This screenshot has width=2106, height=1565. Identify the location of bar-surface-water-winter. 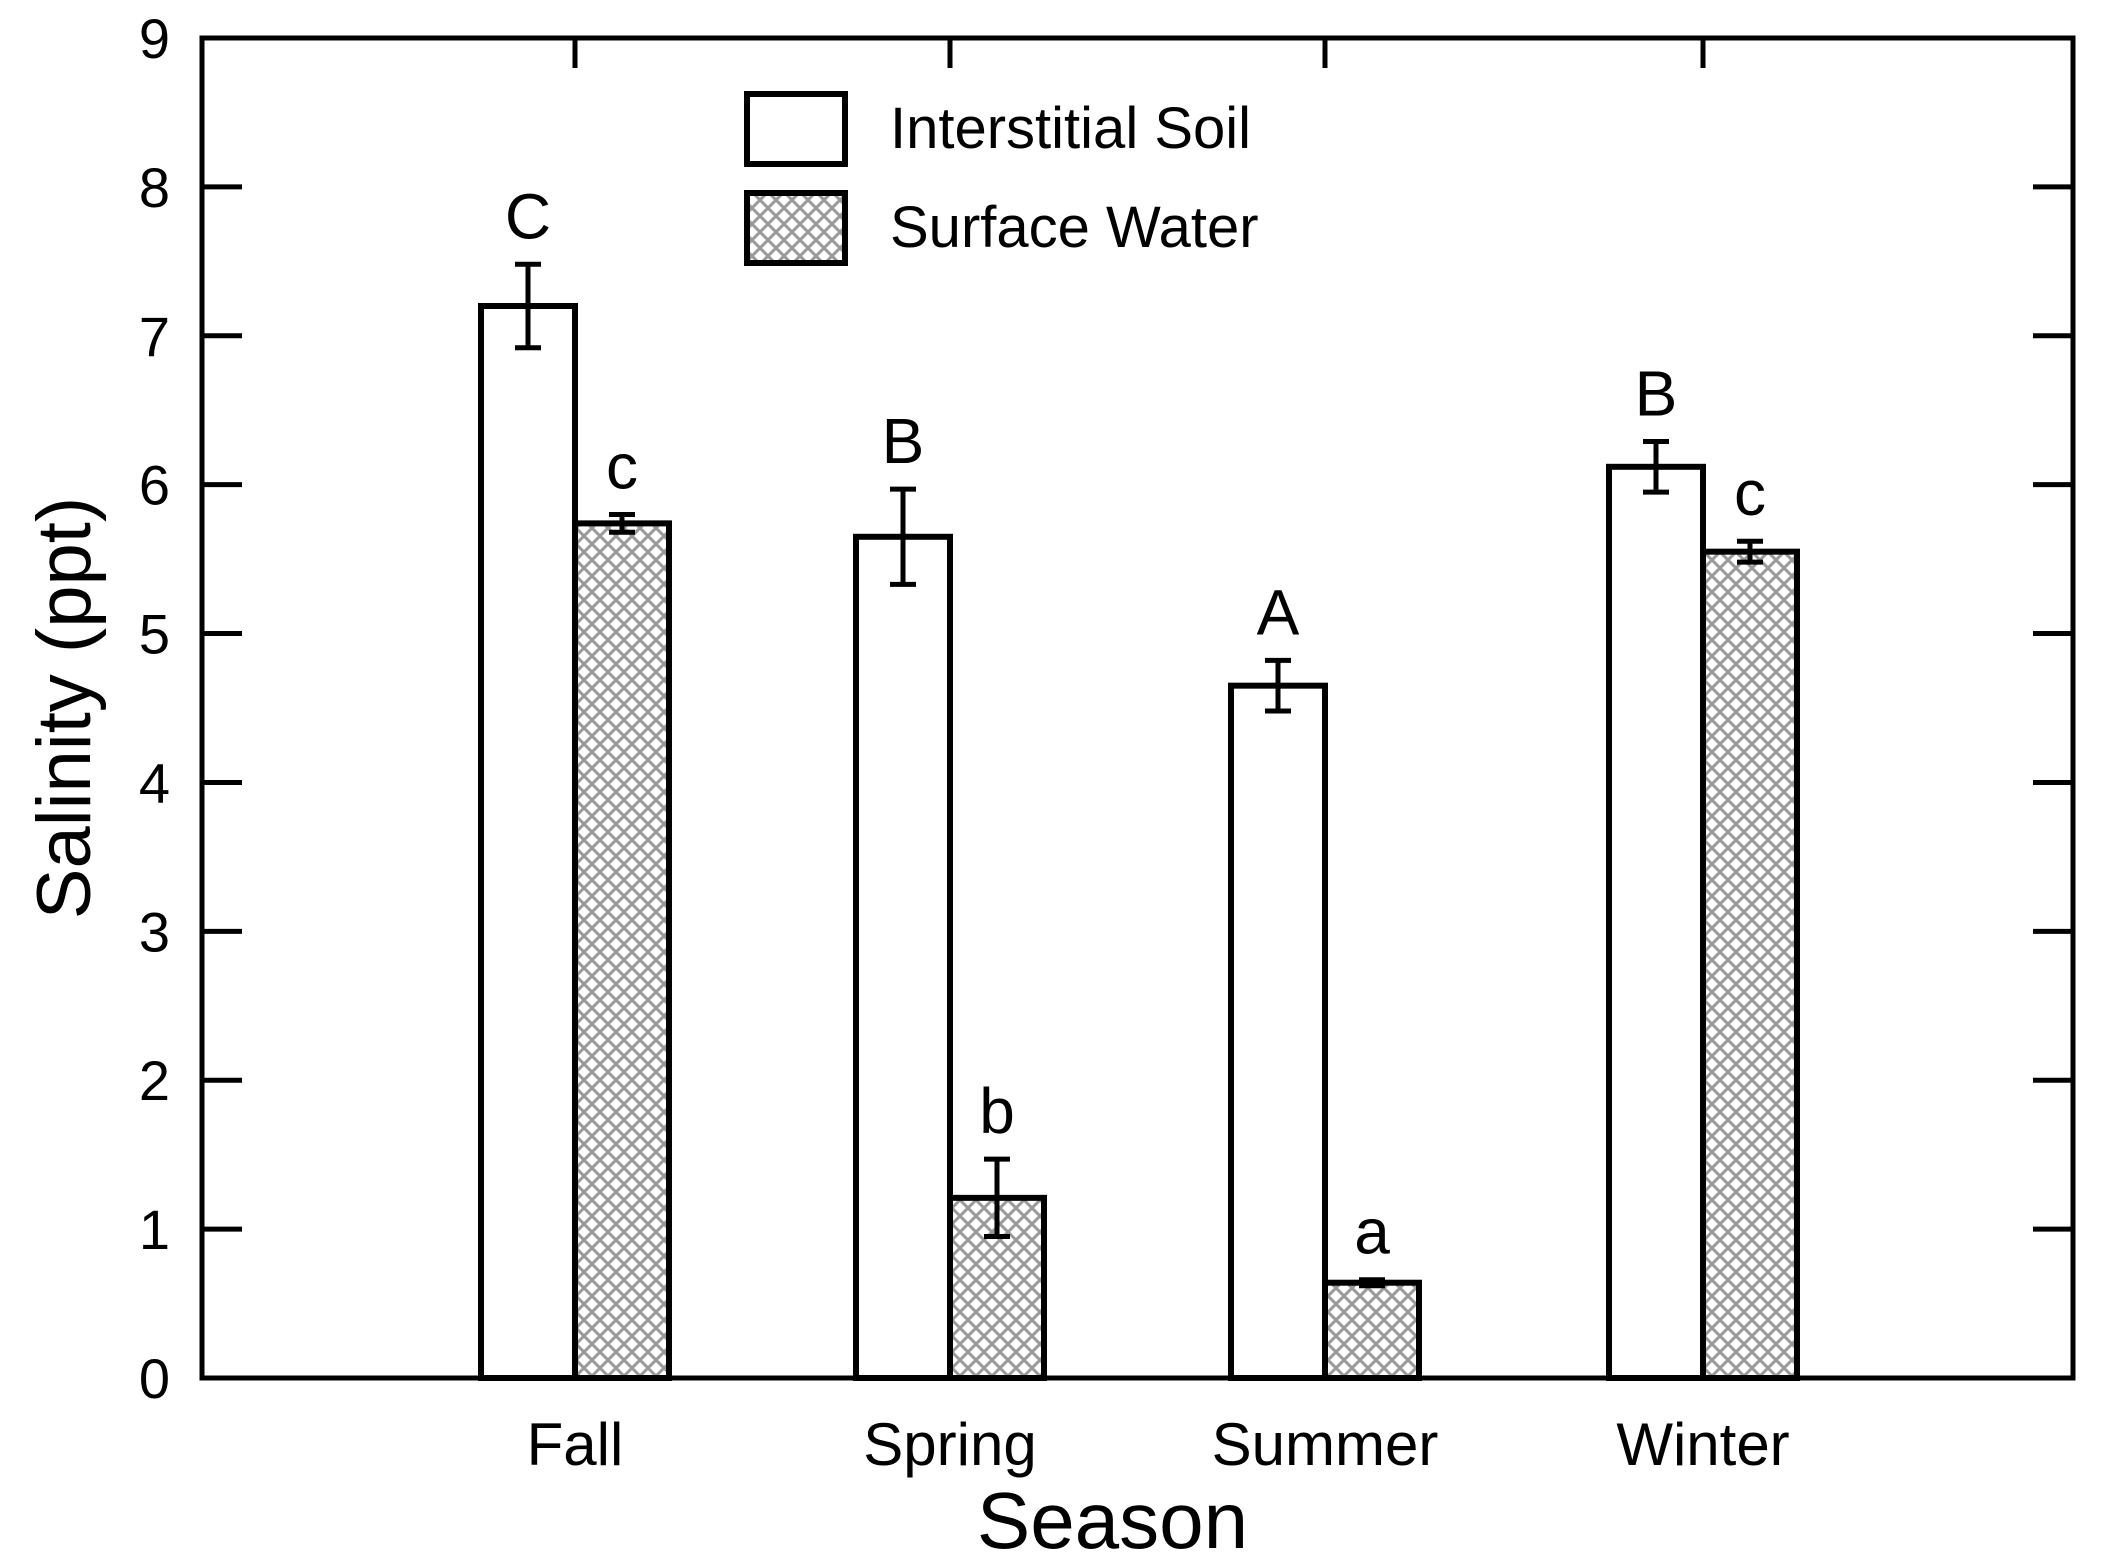
(1750, 964).